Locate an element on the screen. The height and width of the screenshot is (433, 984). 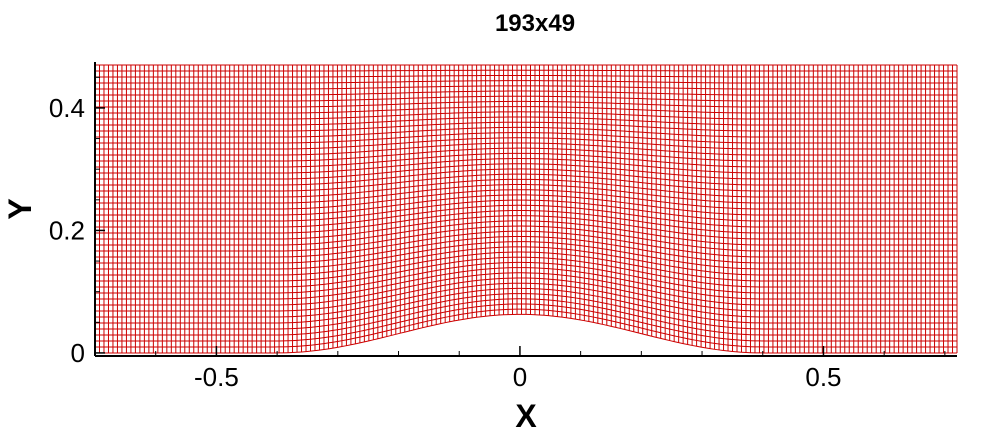
x-tick-label: 0.5 is located at coordinates (823, 377).